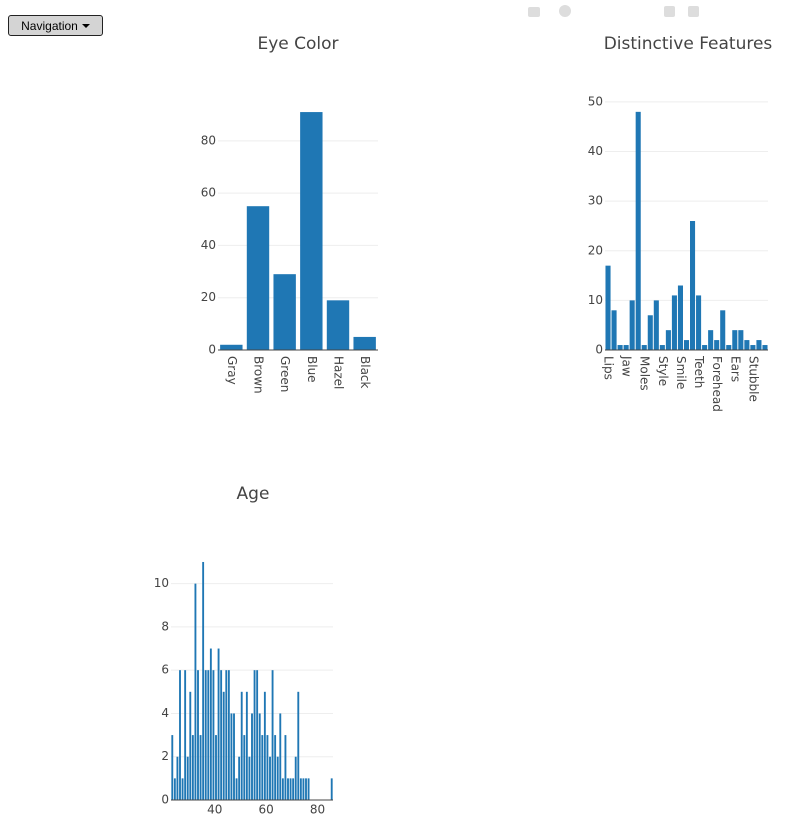  Describe the element at coordinates (688, 44) in the screenshot. I see `chart-title: Distinctive Features` at that location.